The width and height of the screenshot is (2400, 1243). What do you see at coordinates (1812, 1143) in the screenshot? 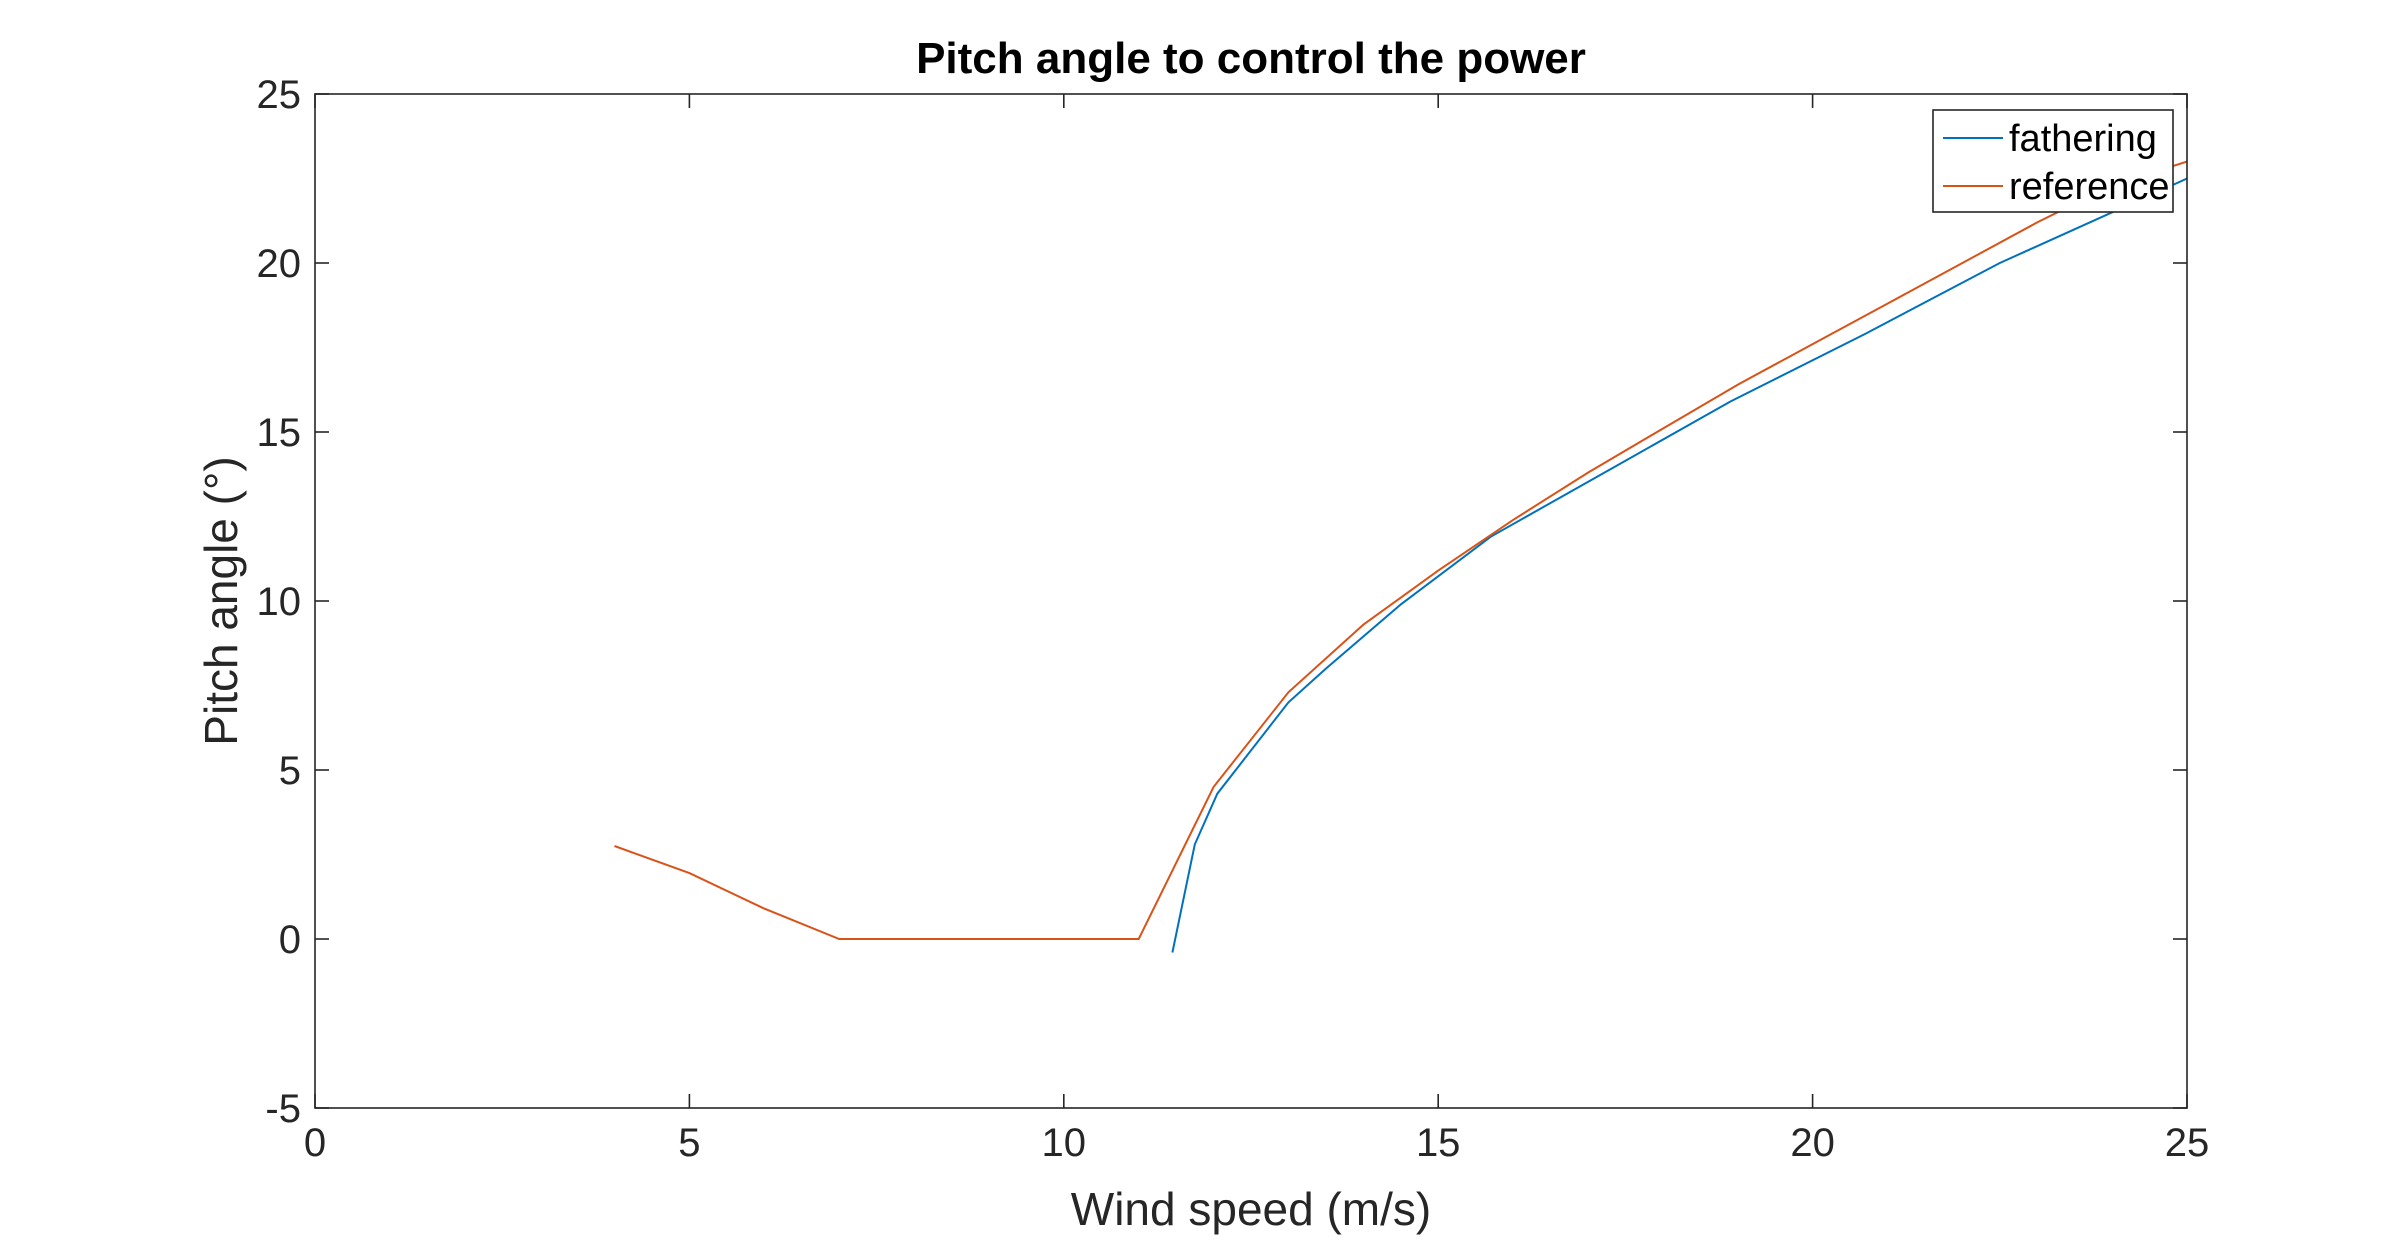
I see `x-tick-label: 20` at bounding box center [1812, 1143].